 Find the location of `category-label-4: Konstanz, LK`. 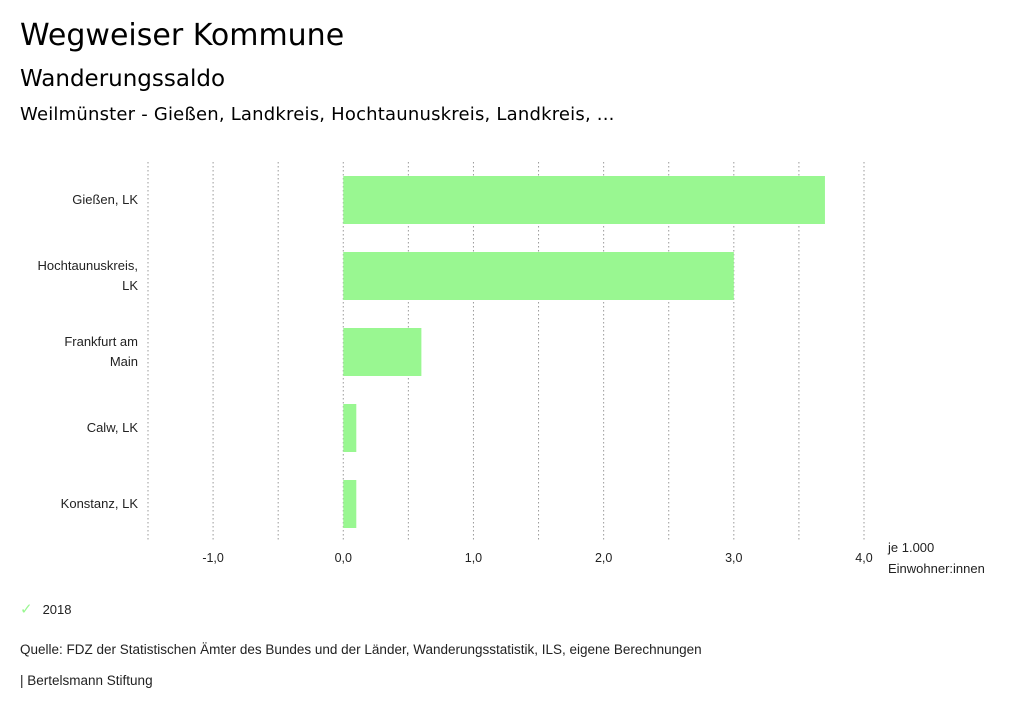

category-label-4: Konstanz, LK is located at coordinates (100, 503).